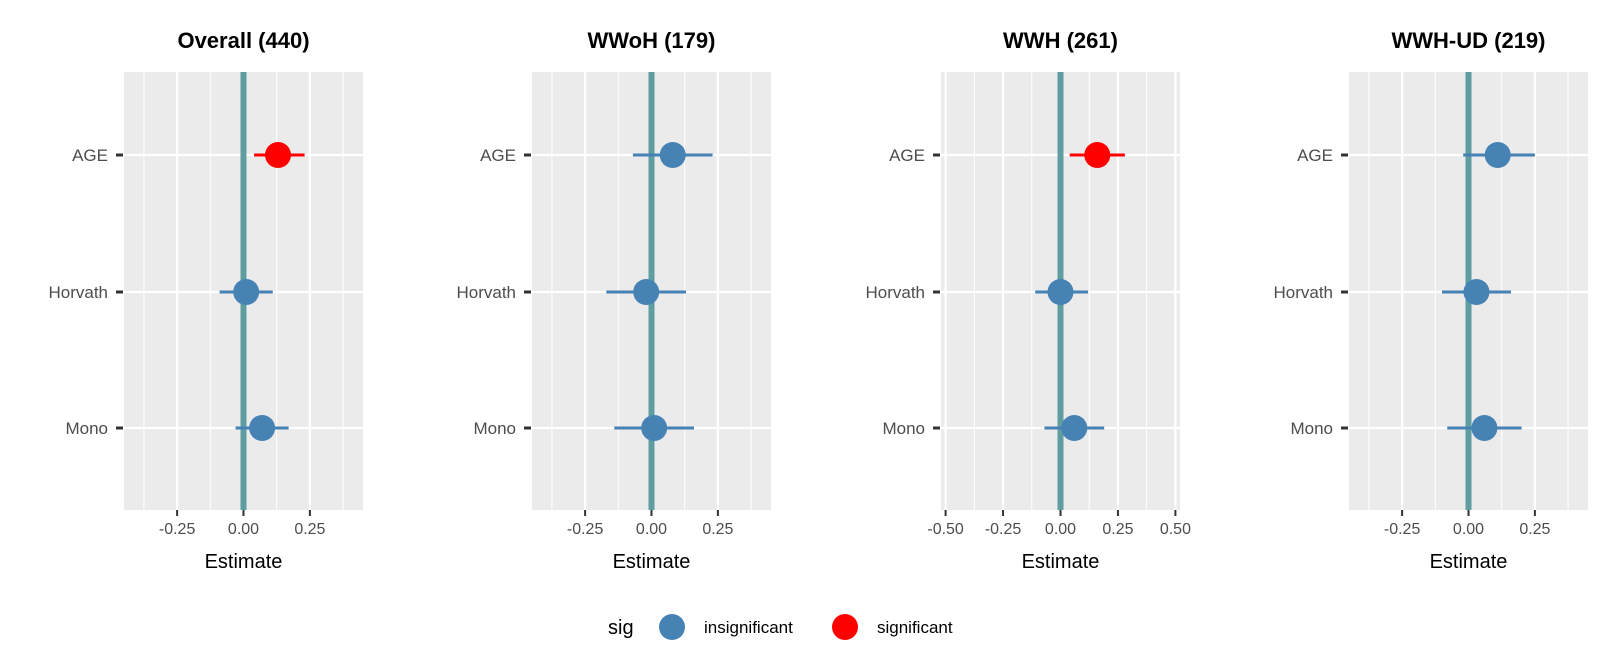  I want to click on legend-title: sig, so click(621, 628).